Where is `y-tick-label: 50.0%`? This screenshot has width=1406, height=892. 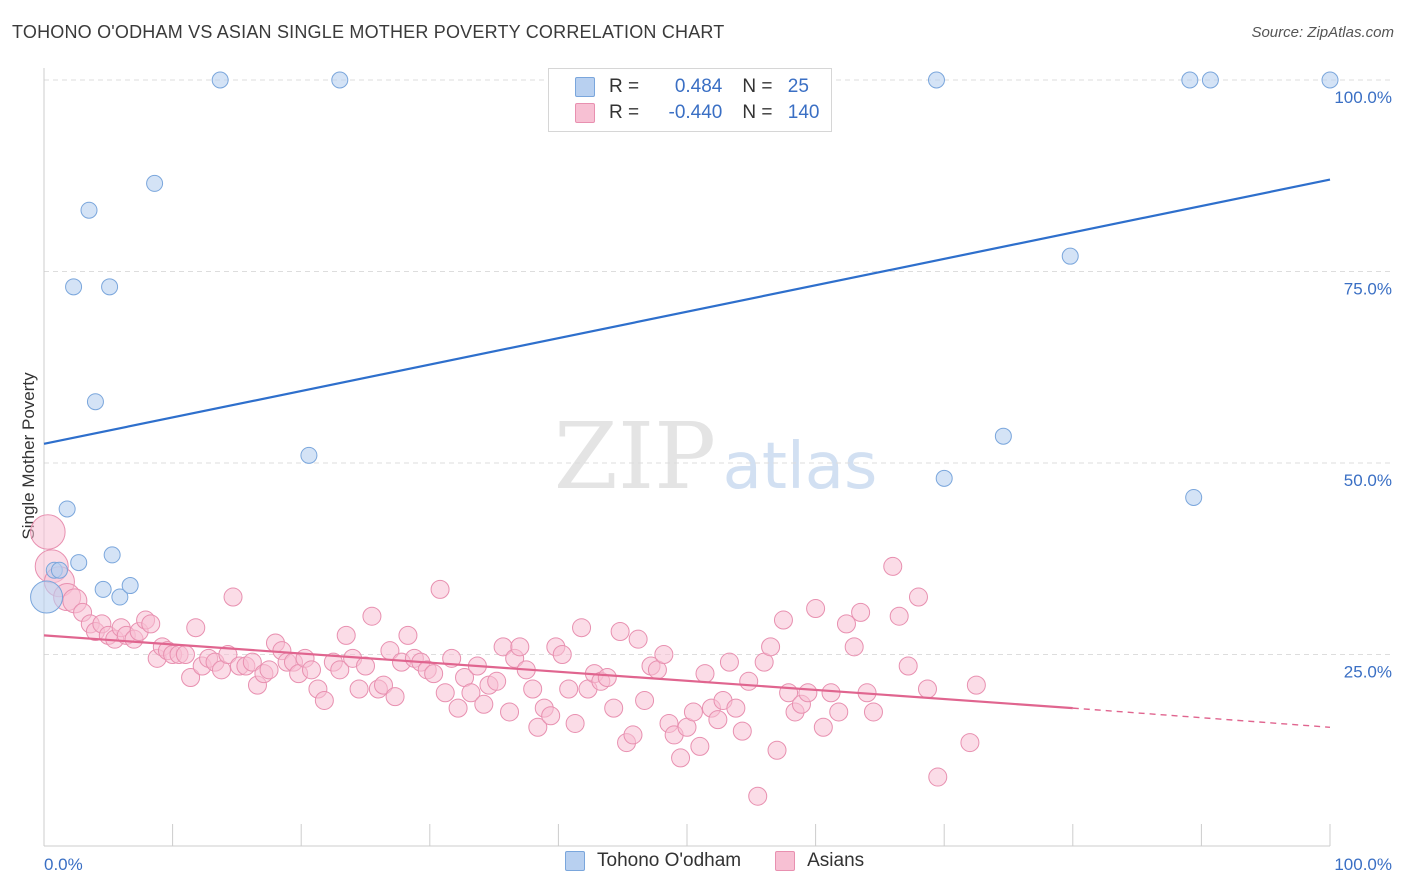
y-tick-label: 50.0% is located at coordinates (1368, 480).